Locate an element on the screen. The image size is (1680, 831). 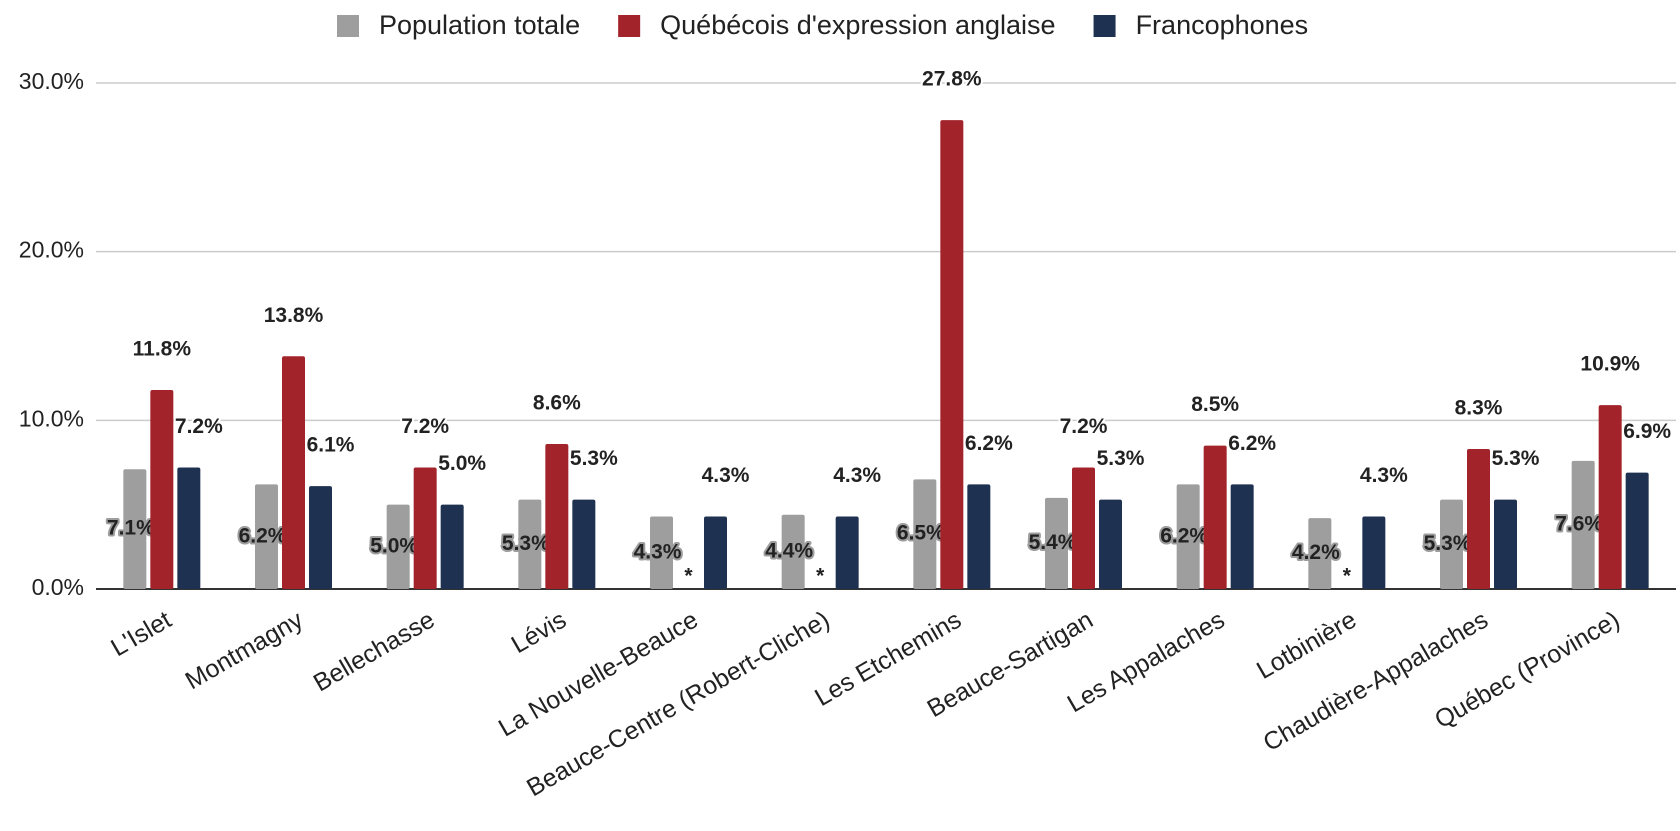
value-label: 6.5% is located at coordinates (921, 533).